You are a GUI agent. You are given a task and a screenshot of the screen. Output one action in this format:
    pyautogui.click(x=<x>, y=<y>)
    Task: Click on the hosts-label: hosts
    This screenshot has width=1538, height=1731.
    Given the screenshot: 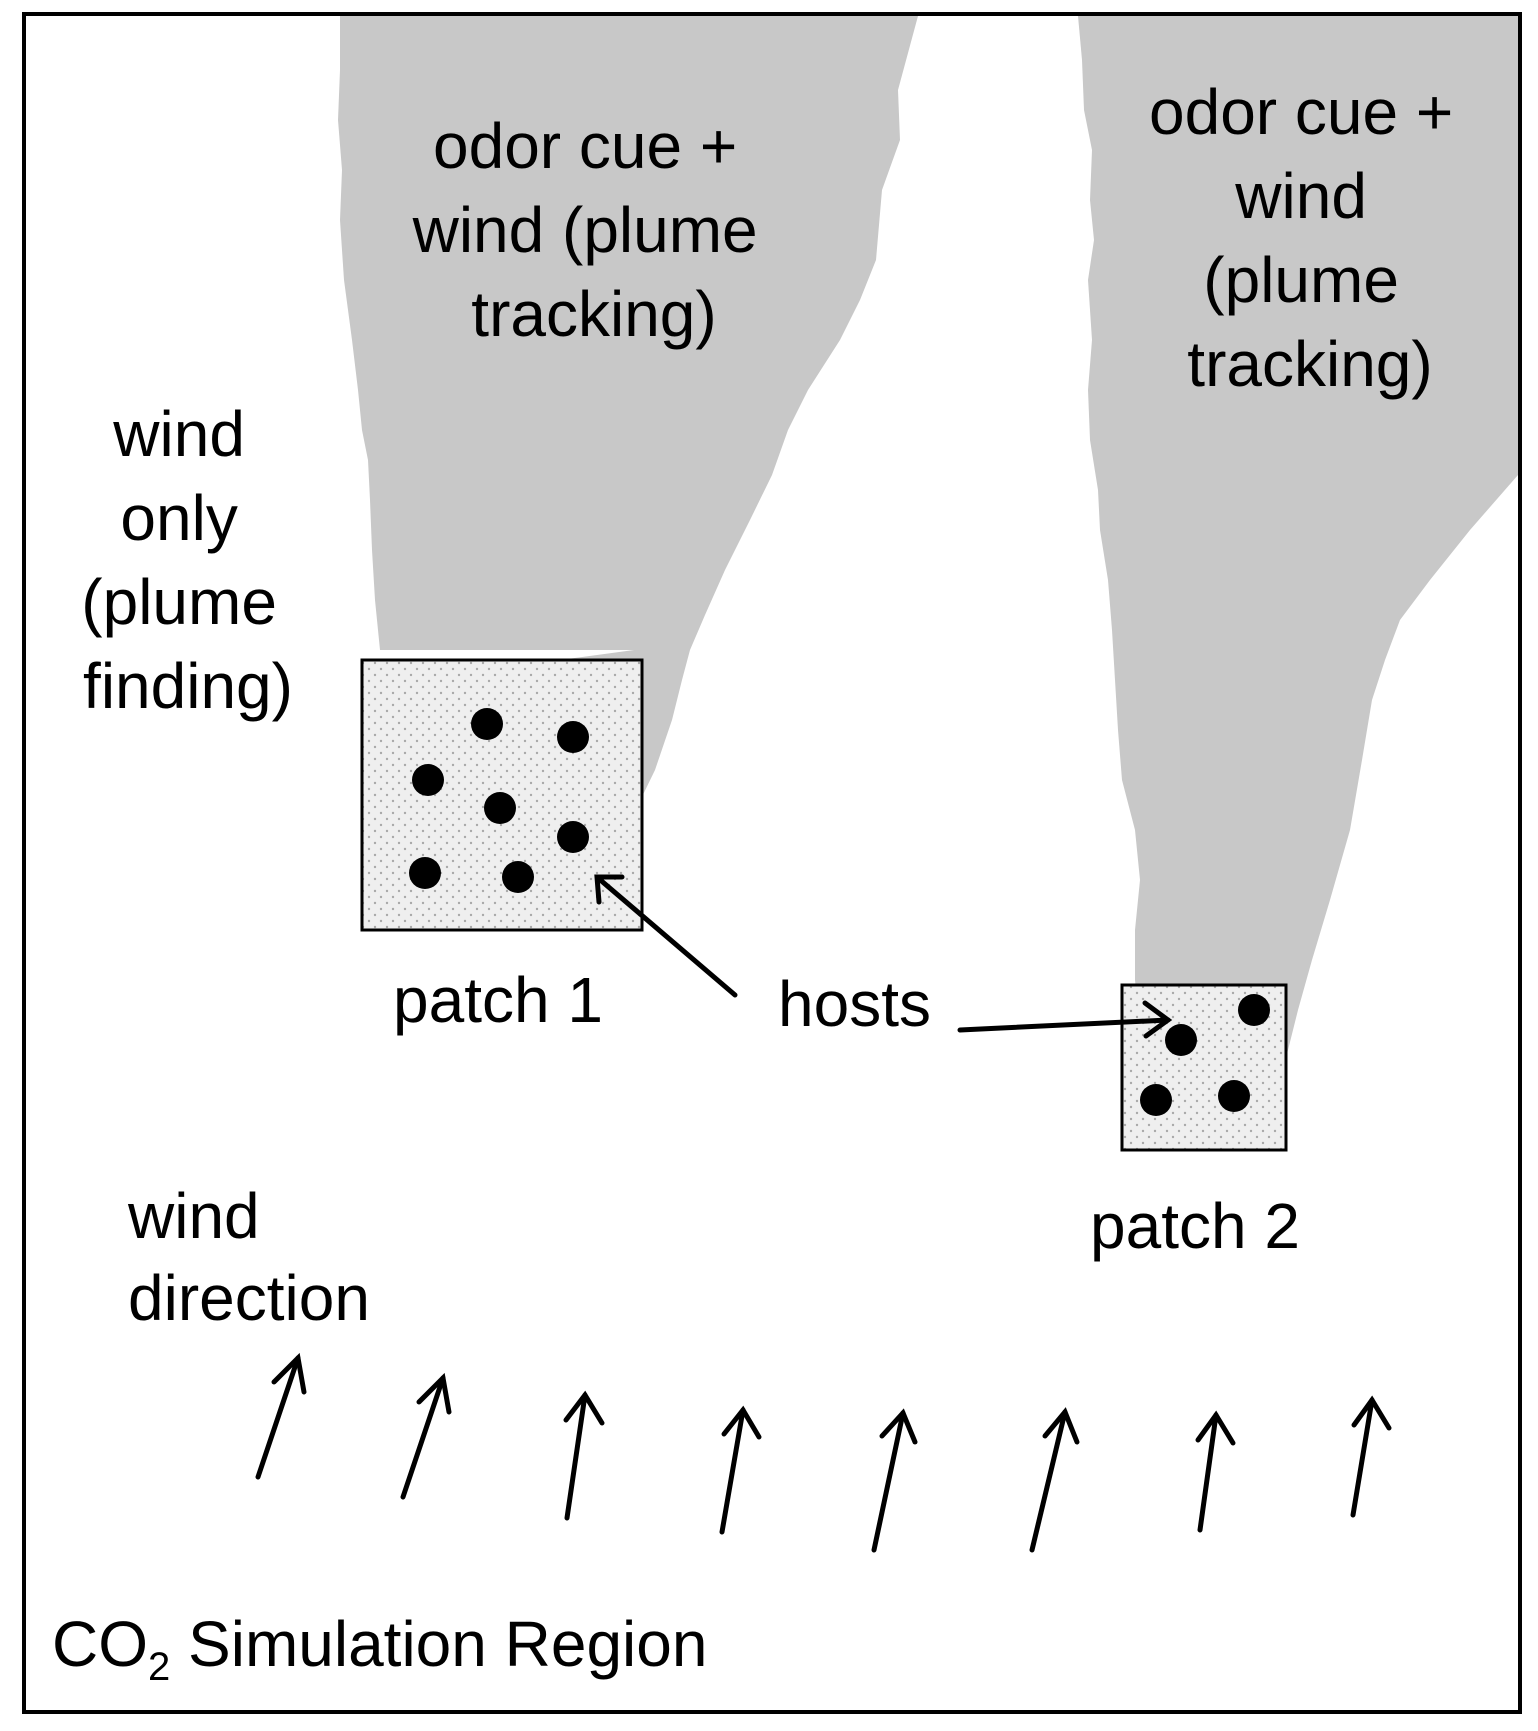 What is the action you would take?
    pyautogui.click(x=854, y=1004)
    